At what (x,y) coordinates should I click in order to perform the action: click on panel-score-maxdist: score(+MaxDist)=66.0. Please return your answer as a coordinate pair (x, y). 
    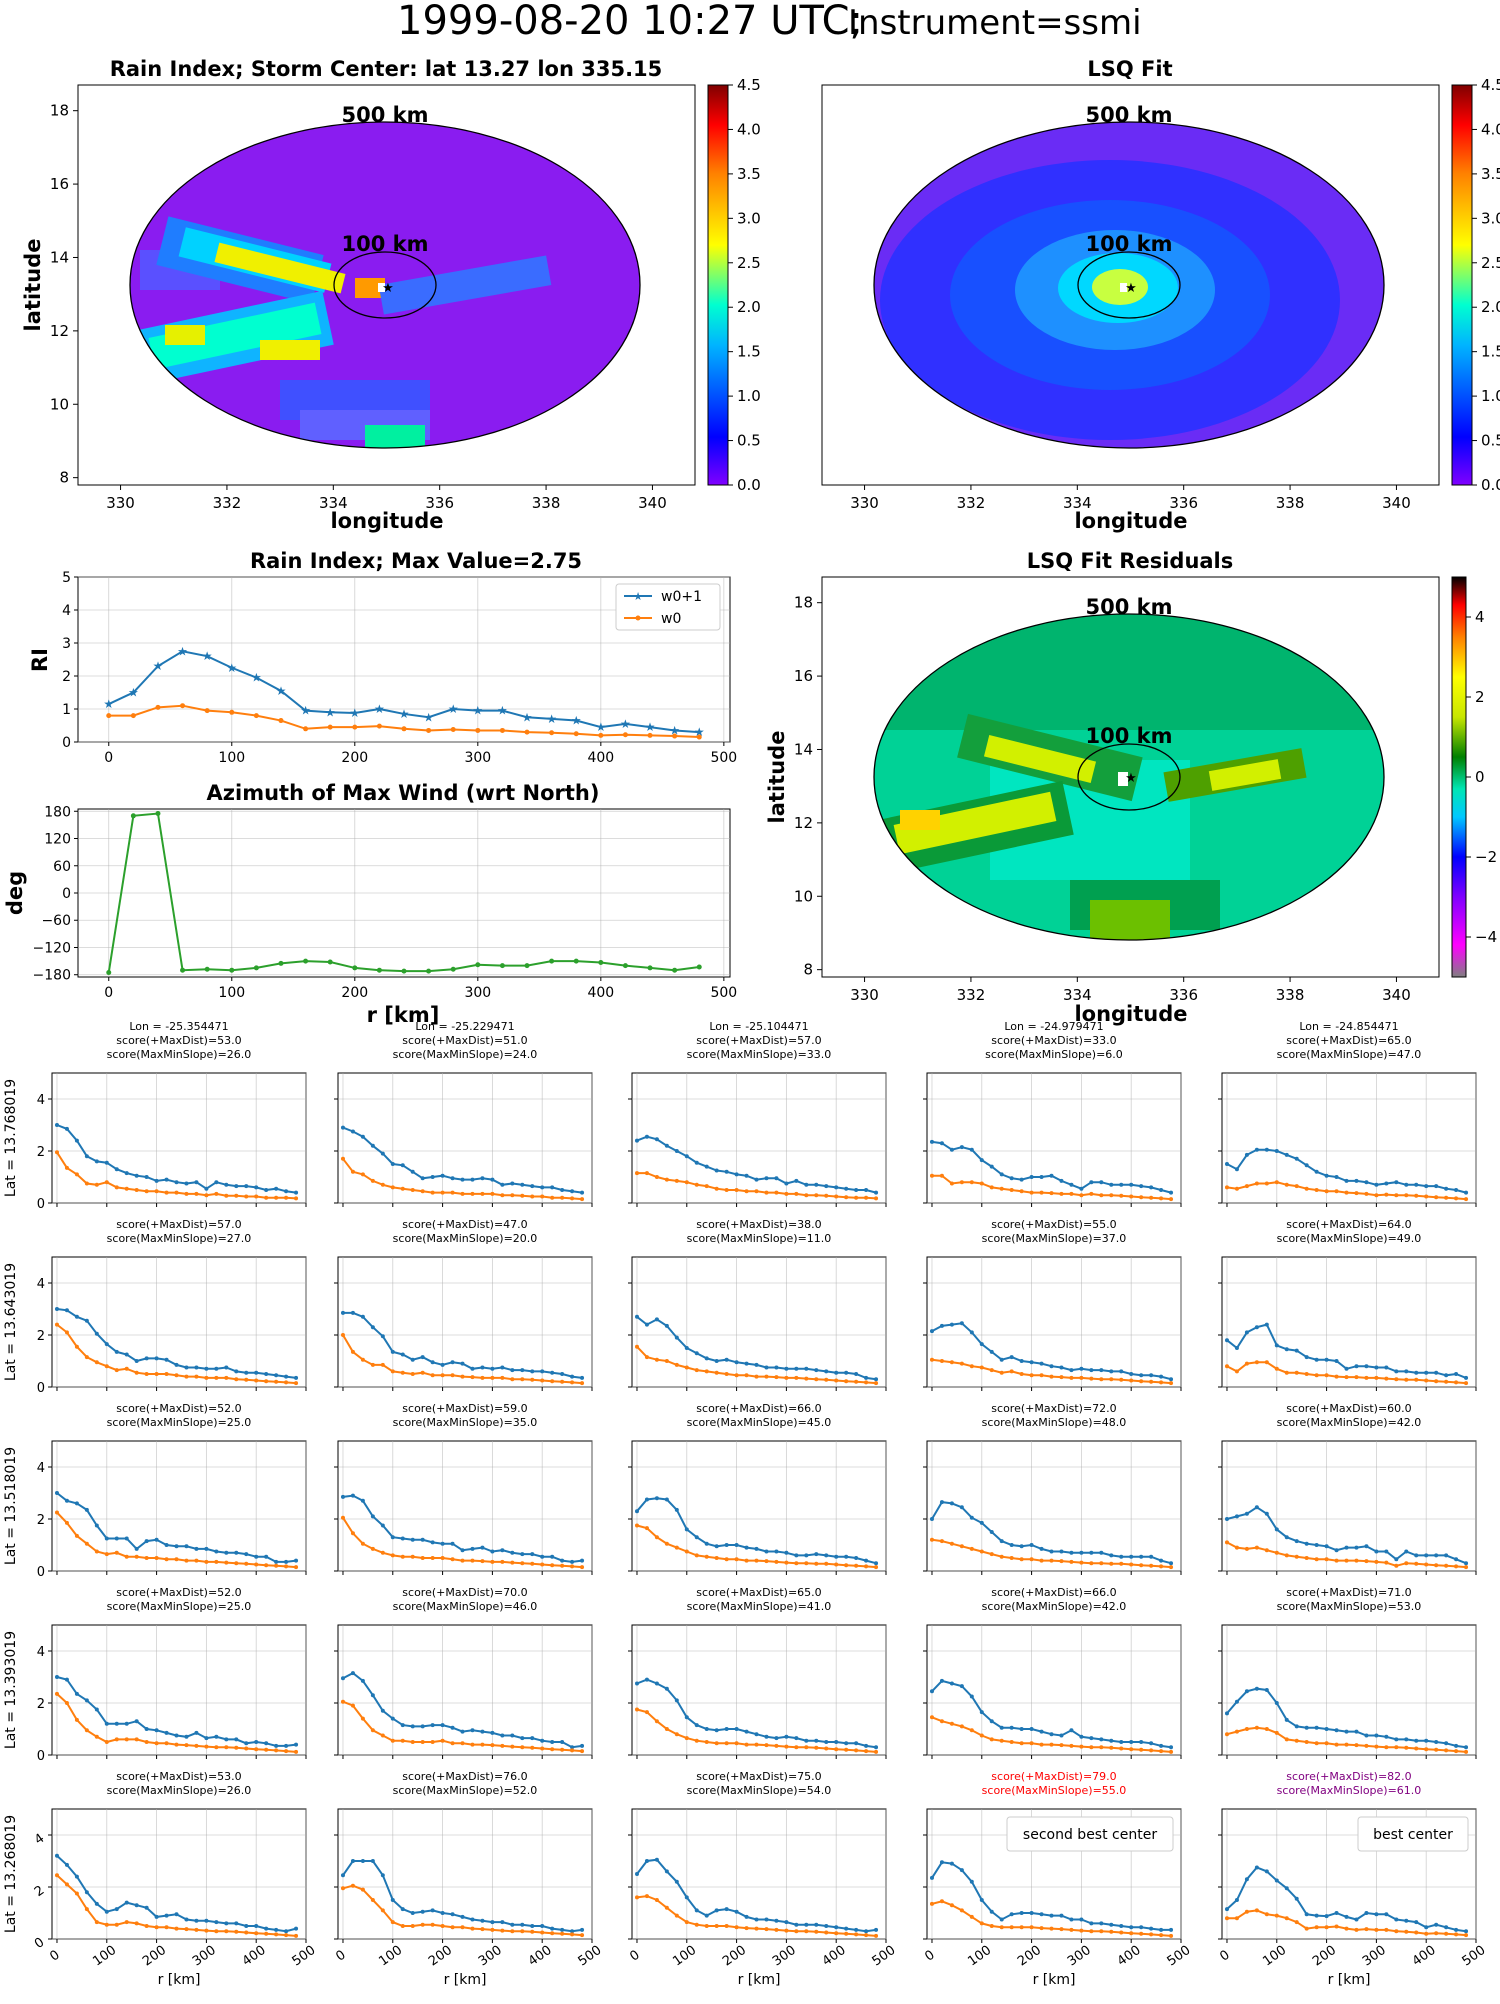
    Looking at the image, I should click on (1053, 1592).